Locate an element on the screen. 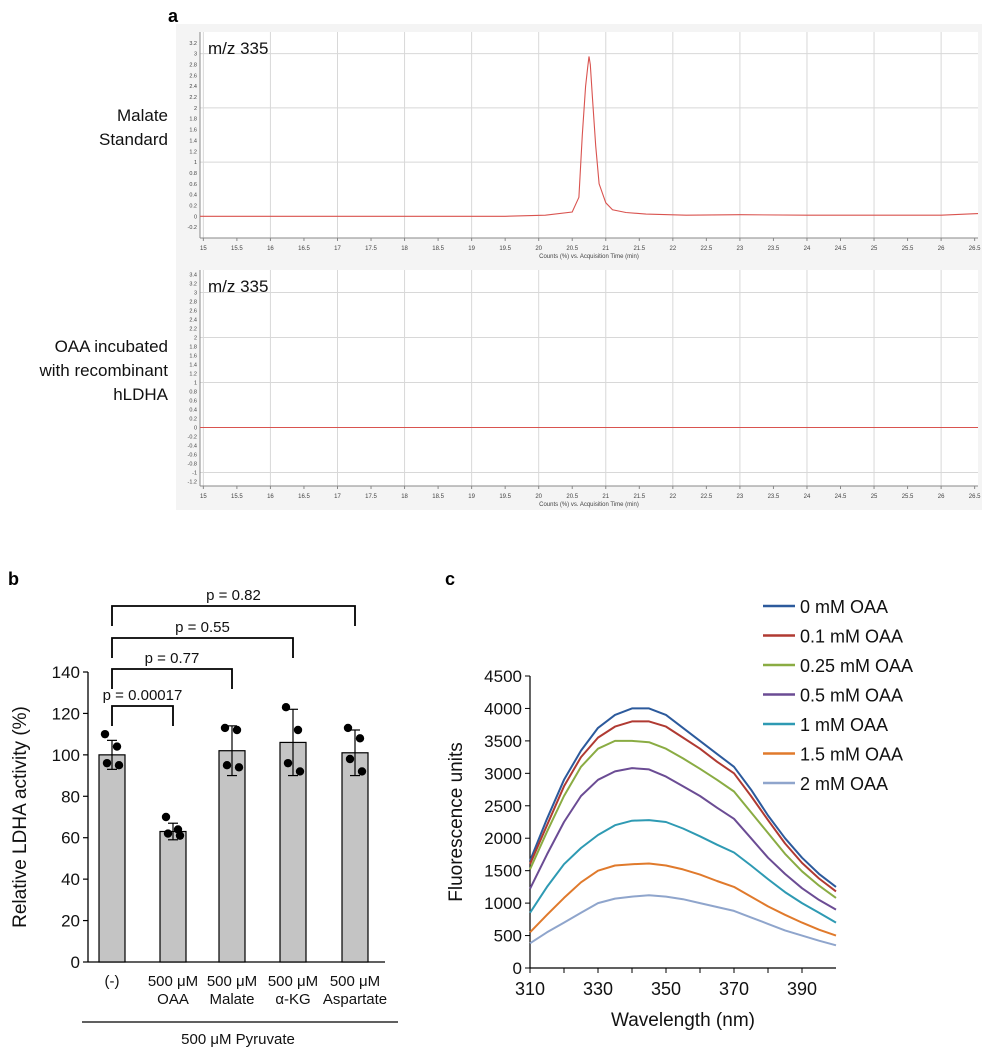 Image resolution: width=988 pixels, height=1050 pixels. row-label: Standard is located at coordinates (133, 139).